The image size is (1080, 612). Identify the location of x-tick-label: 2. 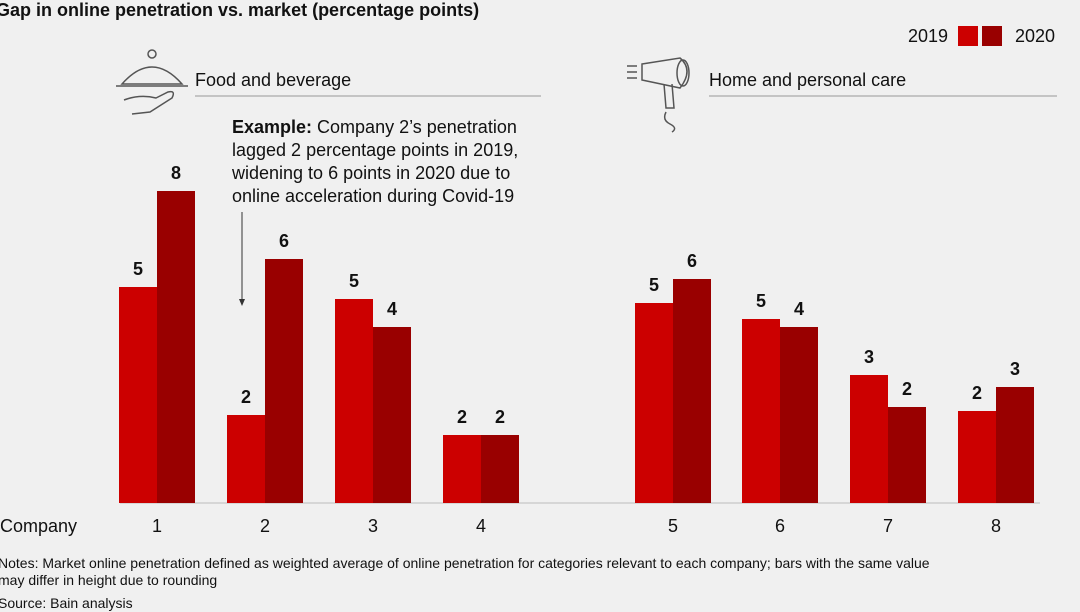
(265, 526).